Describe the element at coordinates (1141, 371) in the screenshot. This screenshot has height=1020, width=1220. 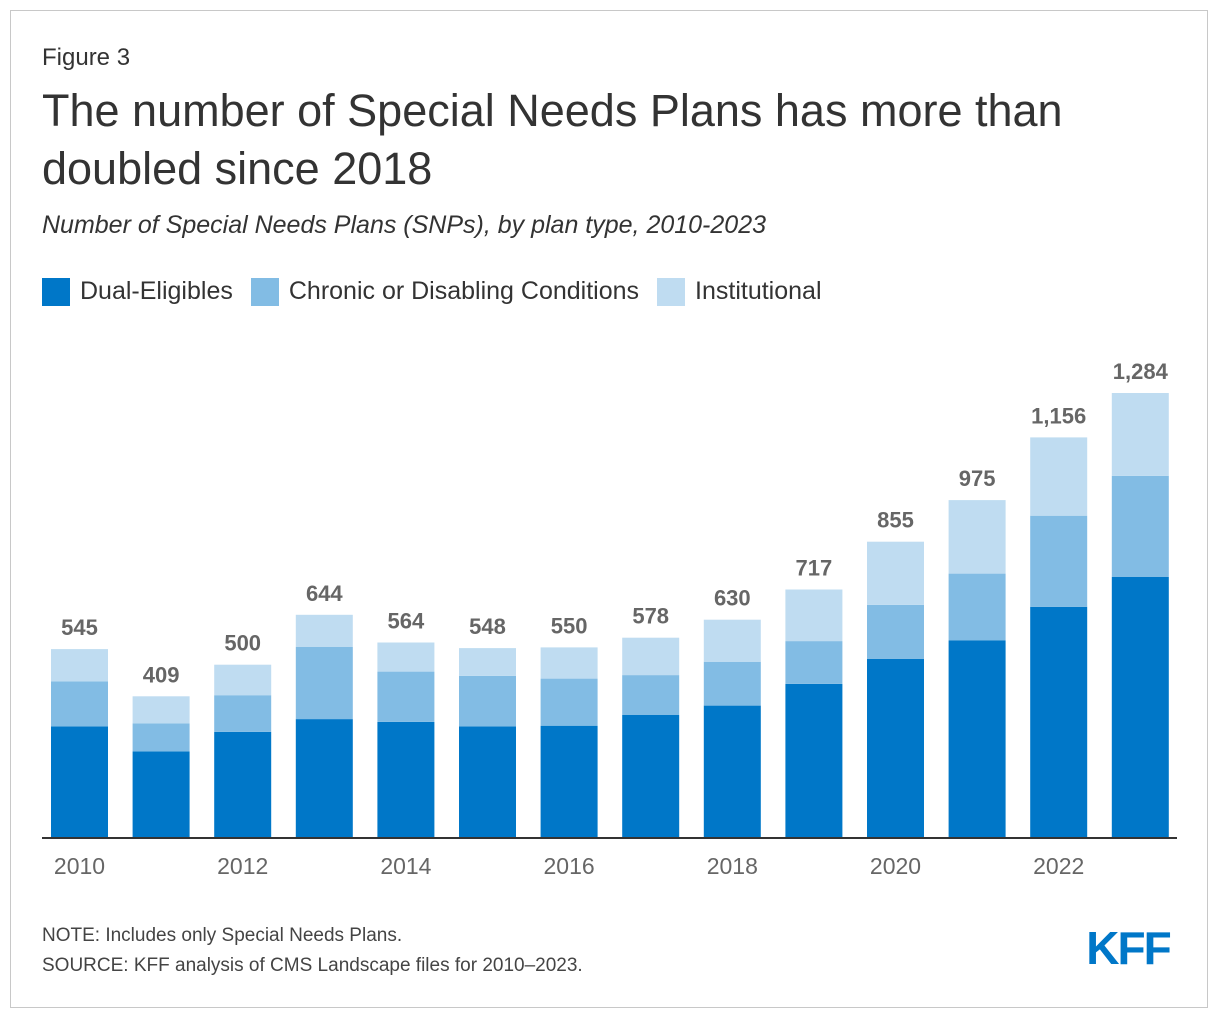
I see `data-label-2023: 1,284` at that location.